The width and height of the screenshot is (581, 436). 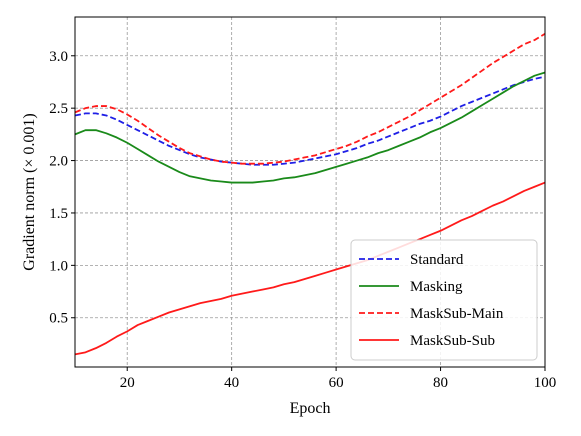 I want to click on legend-label-masksub-main: MaskSub-Main, so click(x=457, y=314).